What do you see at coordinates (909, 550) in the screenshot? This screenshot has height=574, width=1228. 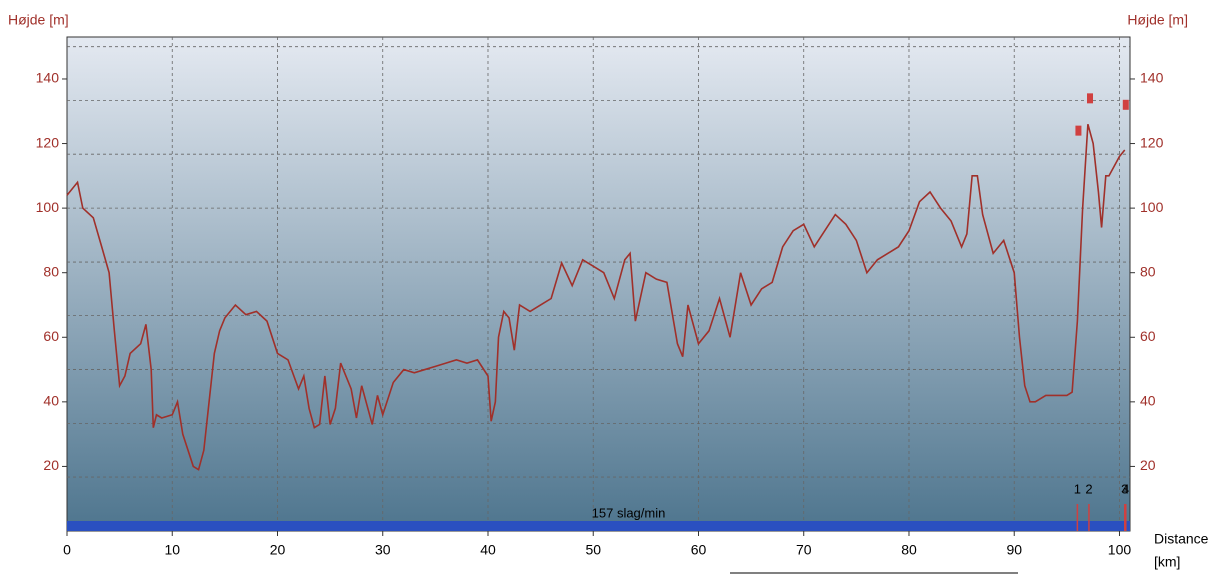 I see `x-tick-label: 80` at bounding box center [909, 550].